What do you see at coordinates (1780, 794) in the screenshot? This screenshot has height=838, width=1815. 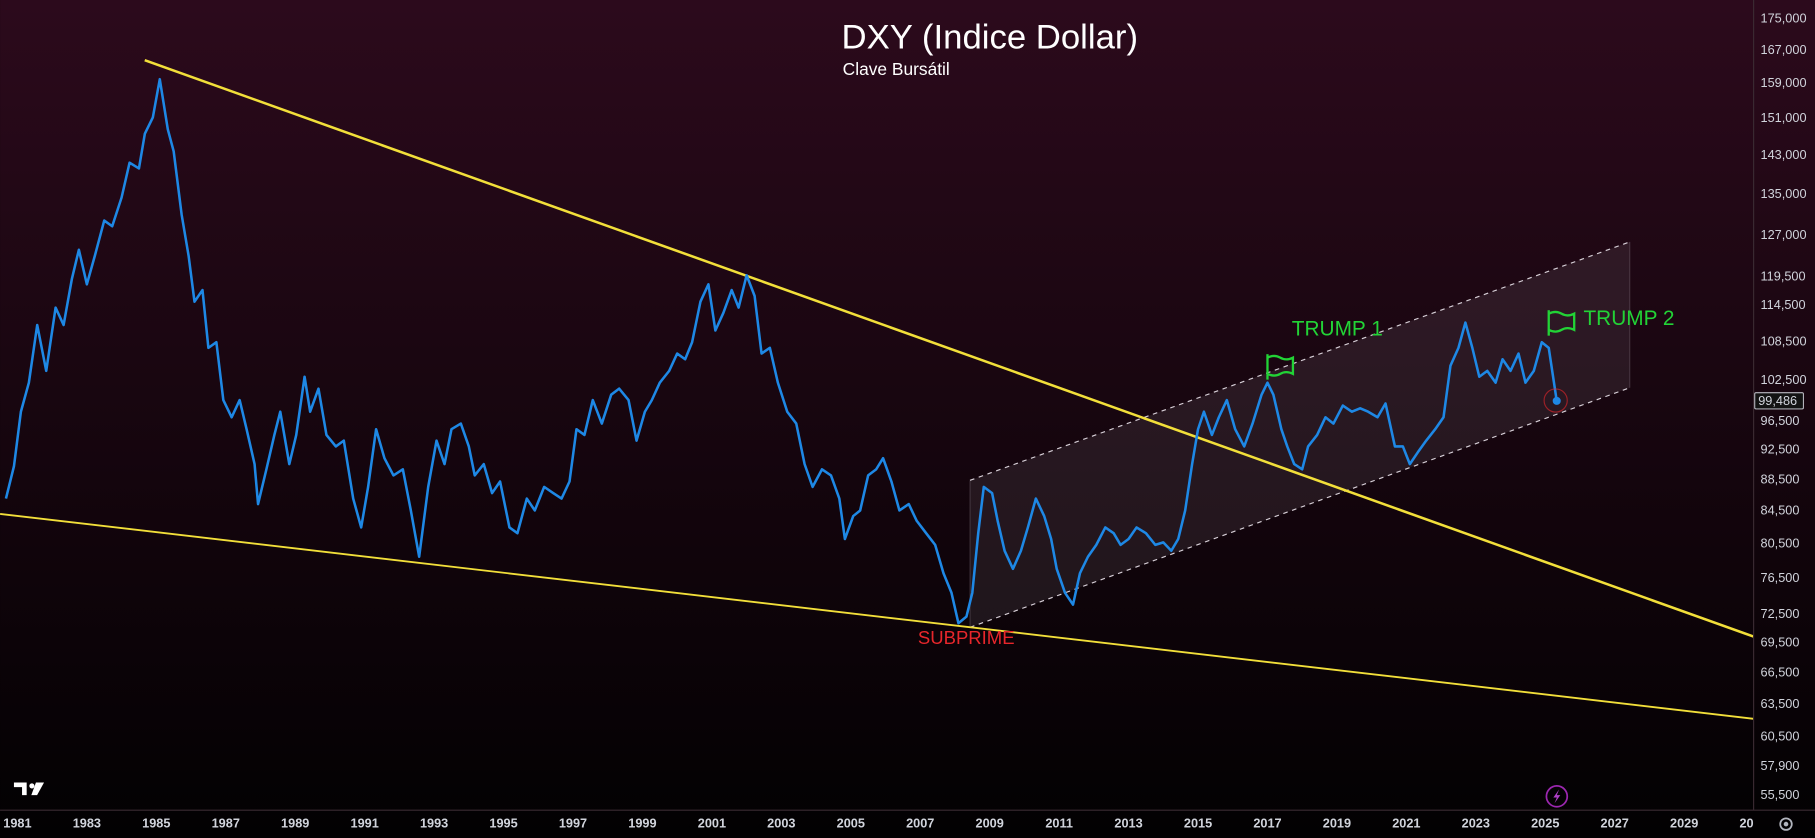 I see `y-tick-label: 55,500` at bounding box center [1780, 794].